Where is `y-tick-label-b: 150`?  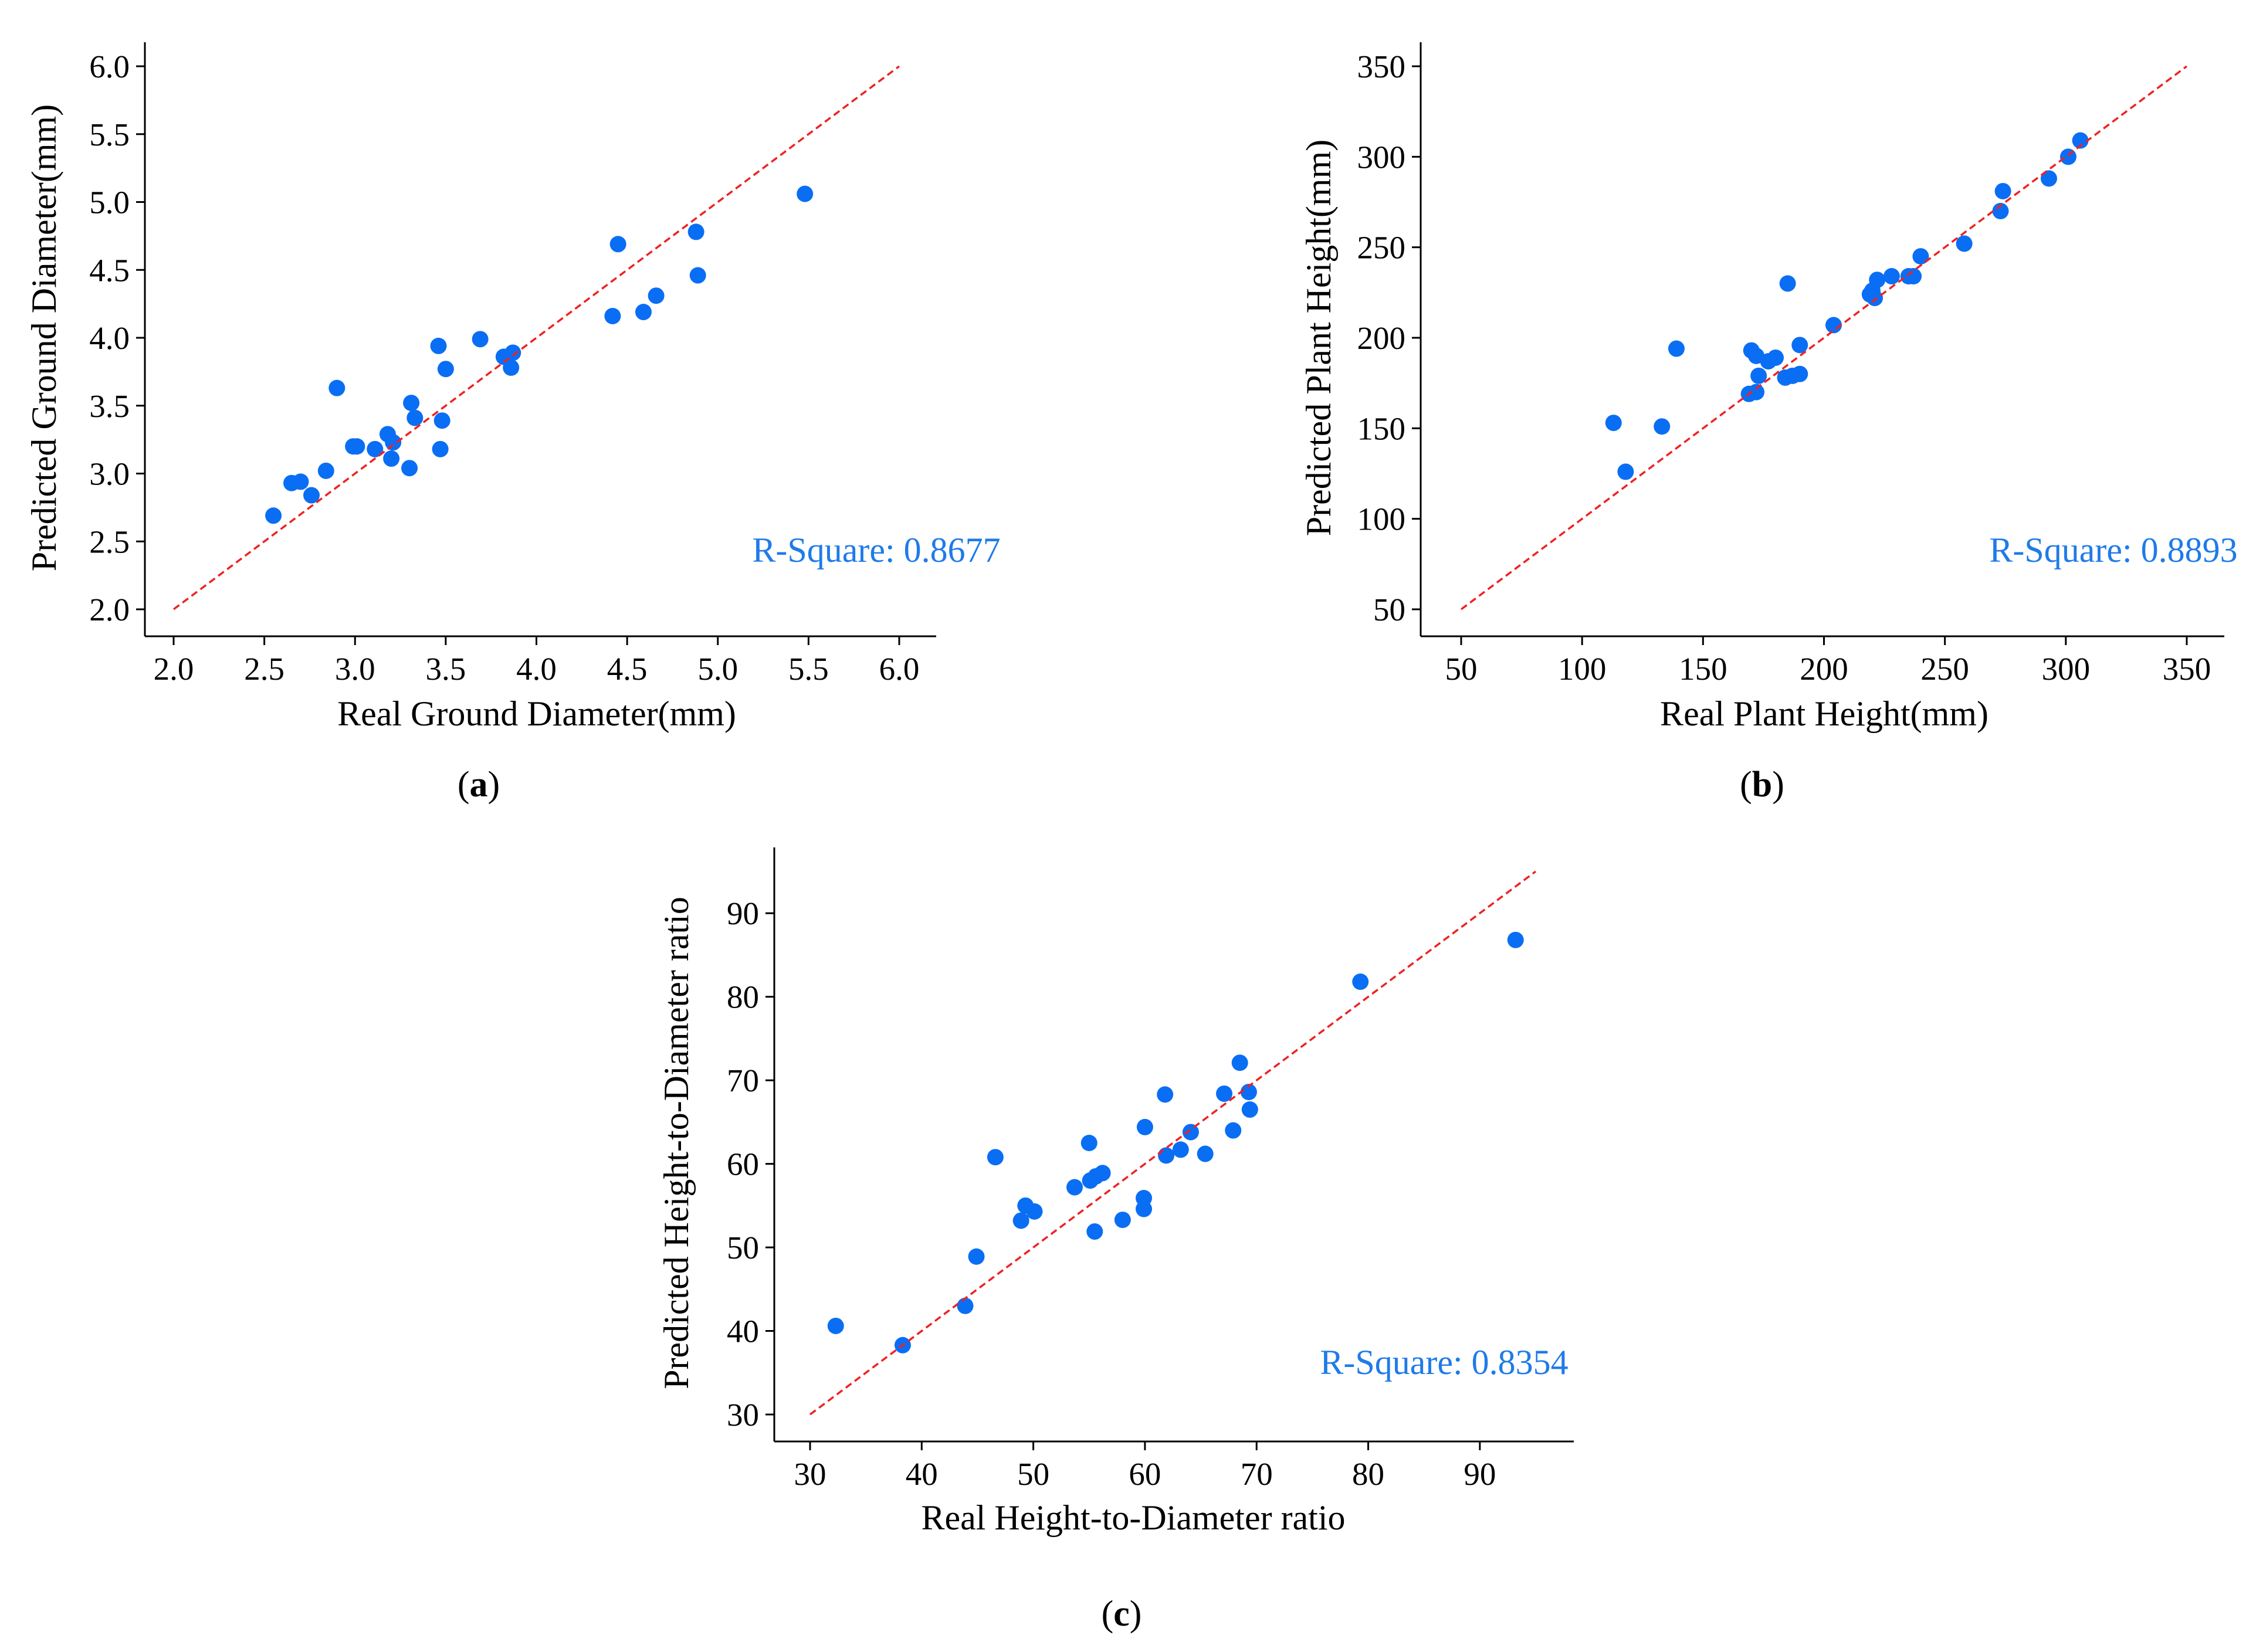 y-tick-label-b: 150 is located at coordinates (1382, 428).